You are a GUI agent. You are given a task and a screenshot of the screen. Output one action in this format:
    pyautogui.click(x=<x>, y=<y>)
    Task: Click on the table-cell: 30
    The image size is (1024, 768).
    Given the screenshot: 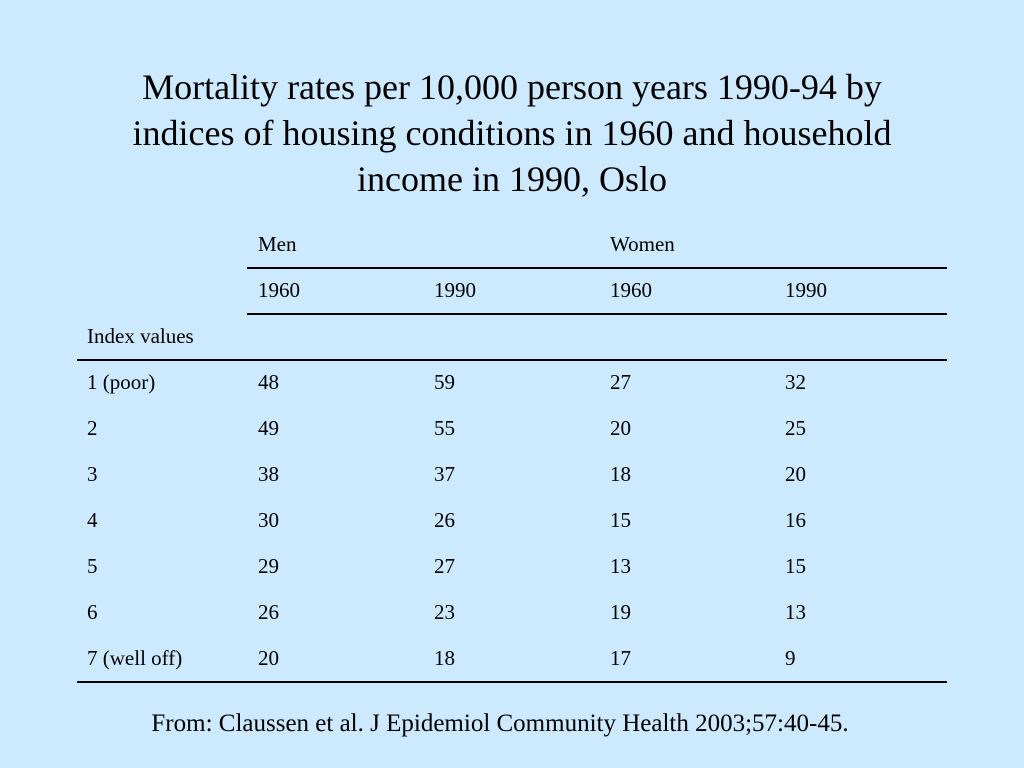 What is the action you would take?
    pyautogui.click(x=268, y=520)
    